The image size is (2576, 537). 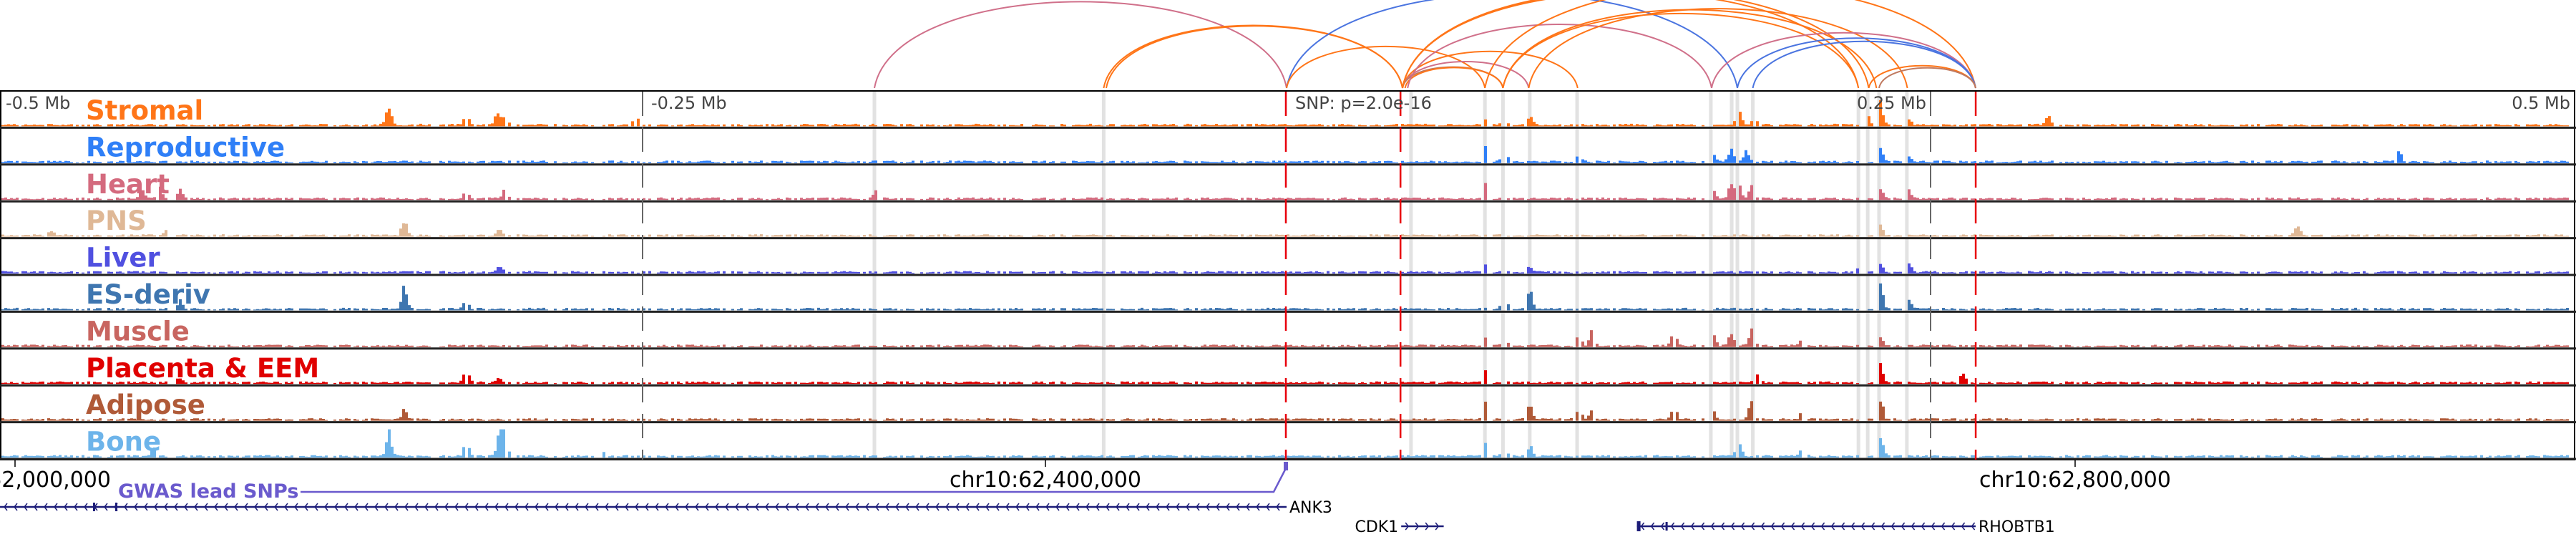 What do you see at coordinates (1310, 508) in the screenshot?
I see `gene-label: ANK3` at bounding box center [1310, 508].